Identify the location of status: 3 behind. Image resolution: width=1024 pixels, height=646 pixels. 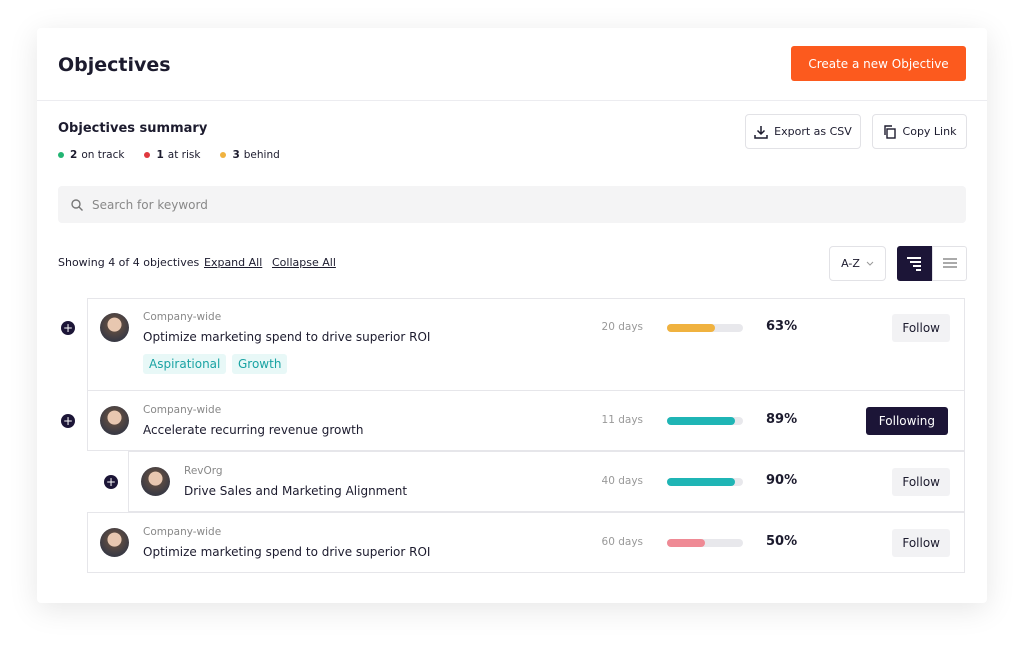
(250, 155).